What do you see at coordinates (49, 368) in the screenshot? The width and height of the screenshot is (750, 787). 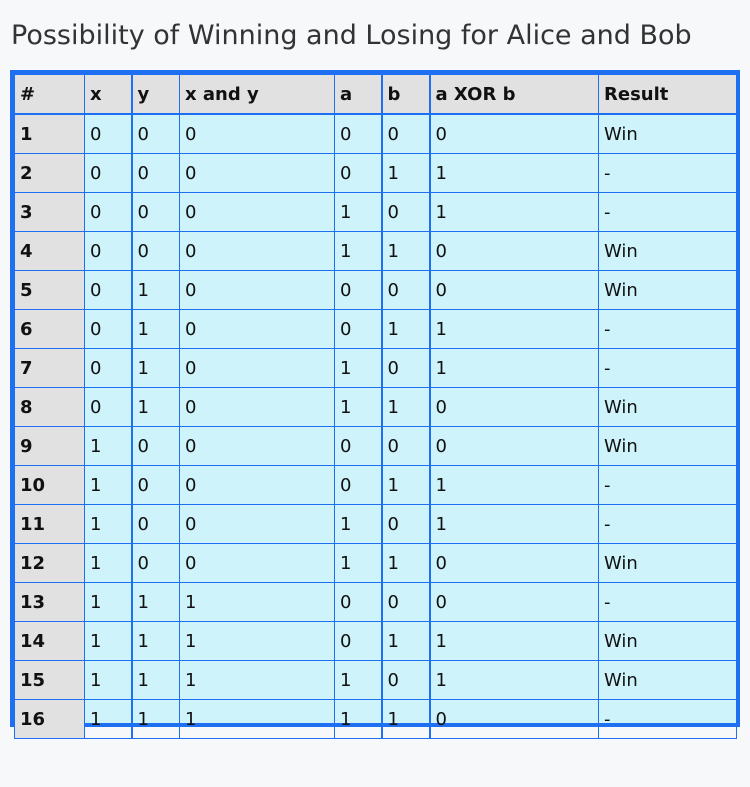 I see `cell-index: 7` at bounding box center [49, 368].